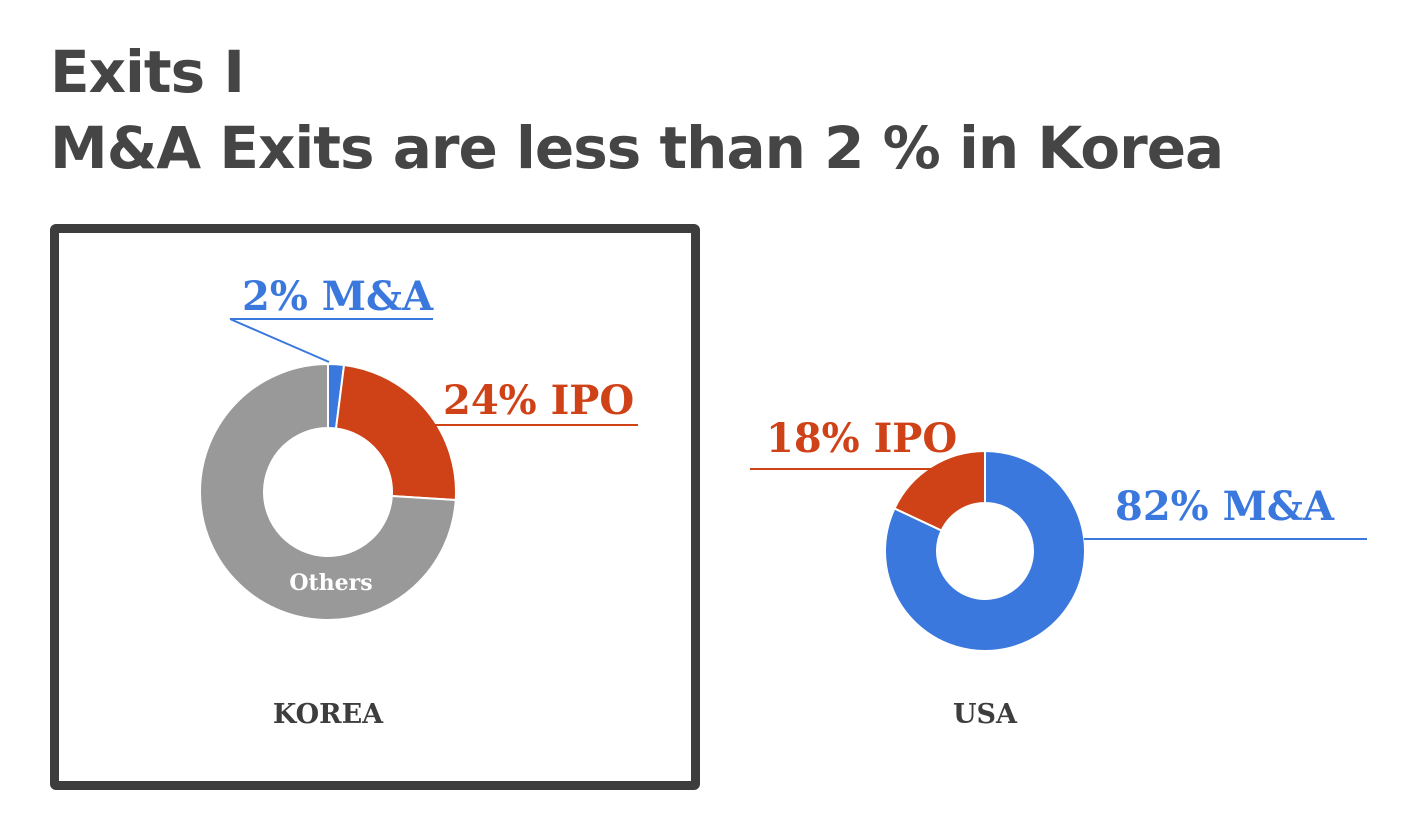  What do you see at coordinates (330, 583) in the screenshot?
I see `korea-others-label: Others` at bounding box center [330, 583].